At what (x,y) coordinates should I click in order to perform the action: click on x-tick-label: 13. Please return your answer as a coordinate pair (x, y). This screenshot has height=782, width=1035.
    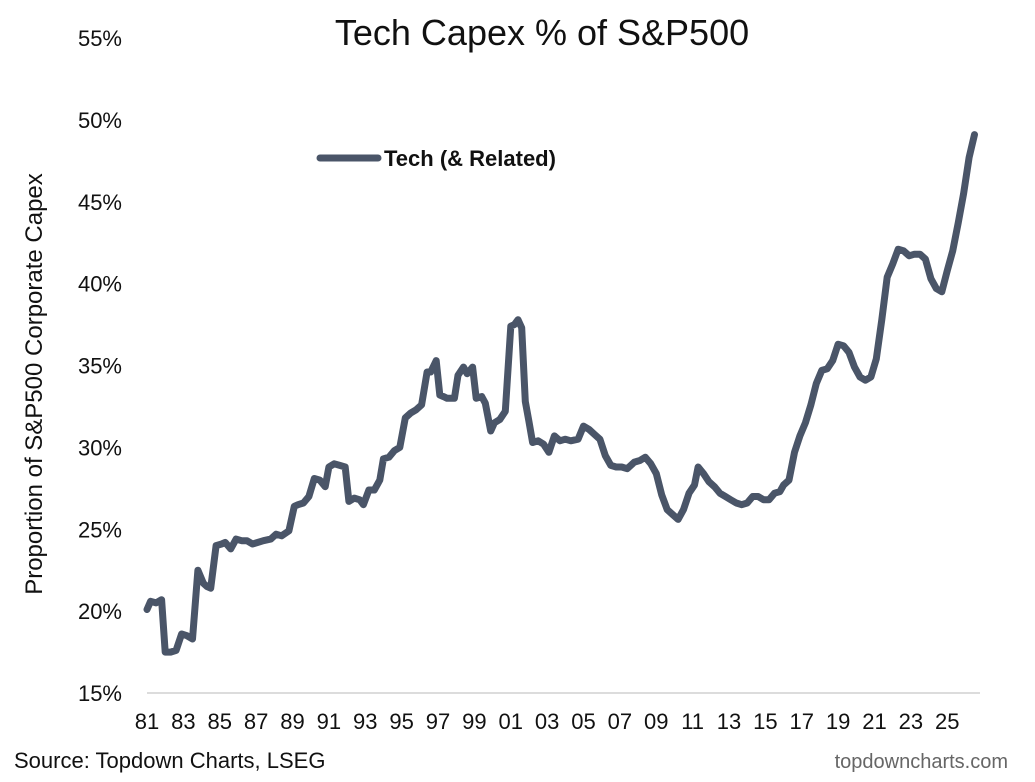
    Looking at the image, I should click on (729, 721).